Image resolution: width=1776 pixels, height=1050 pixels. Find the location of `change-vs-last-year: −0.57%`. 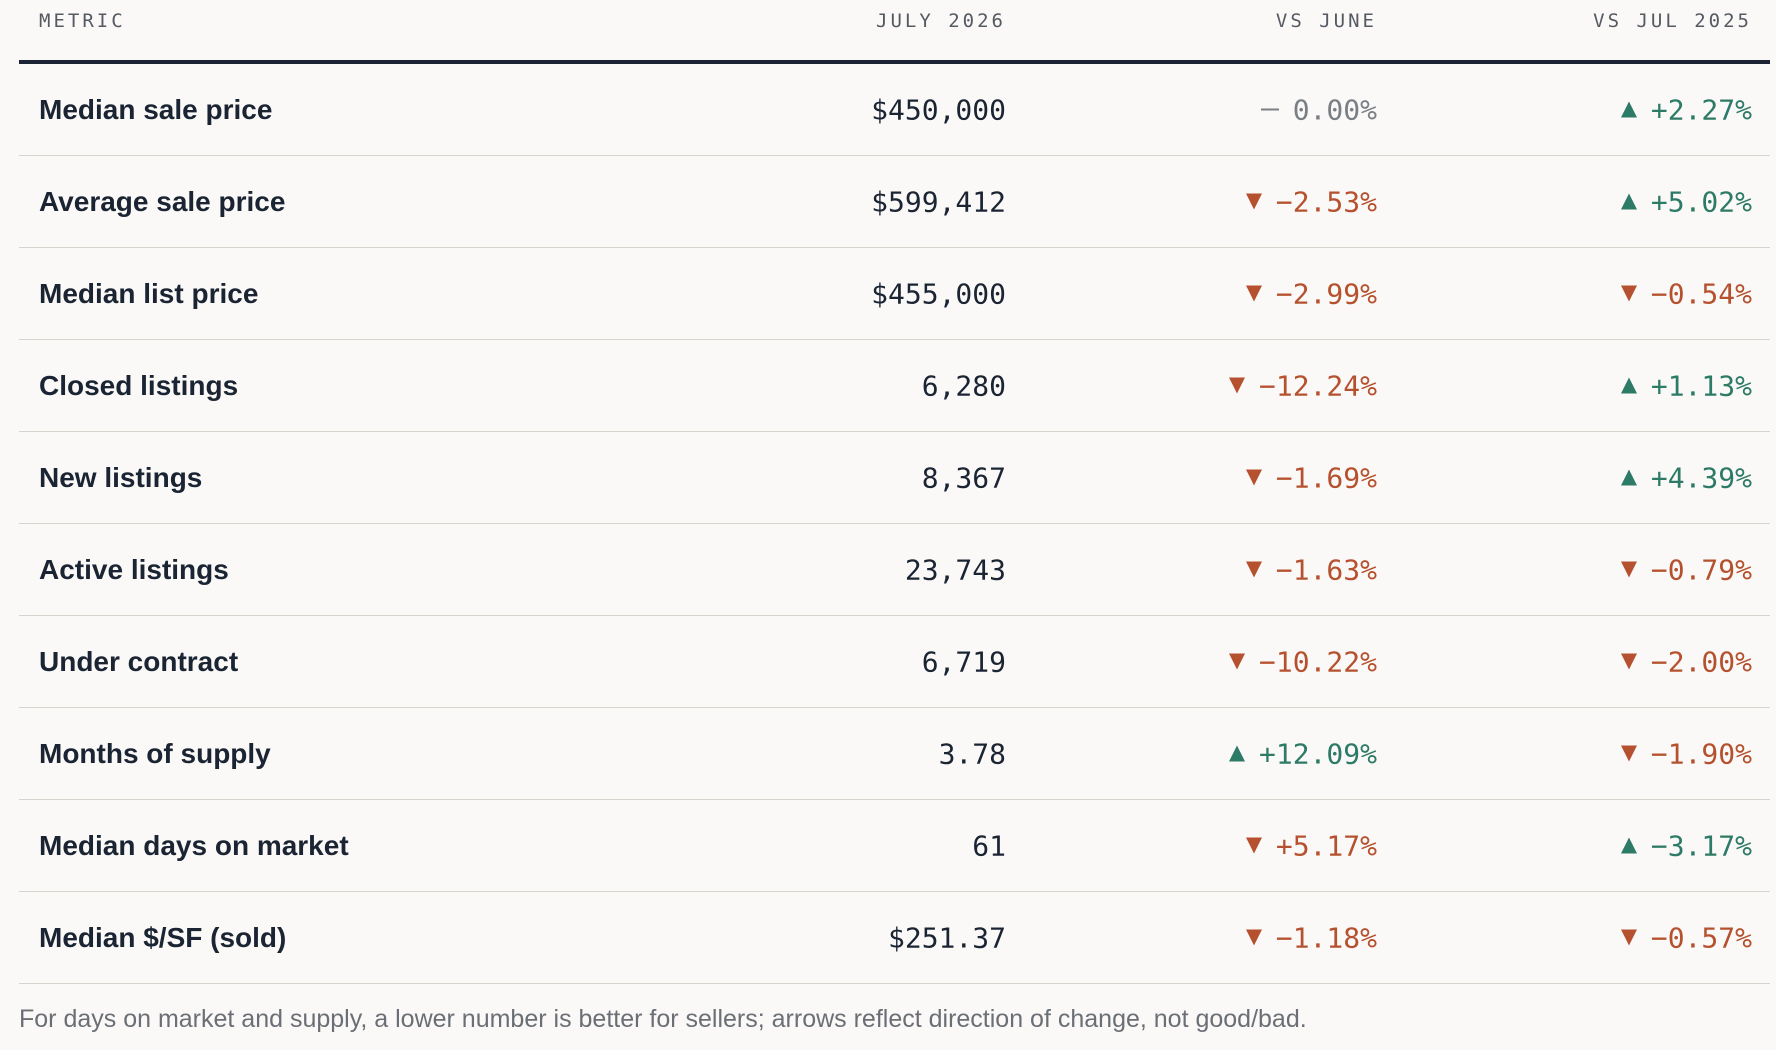

change-vs-last-year: −0.57% is located at coordinates (1686, 937).